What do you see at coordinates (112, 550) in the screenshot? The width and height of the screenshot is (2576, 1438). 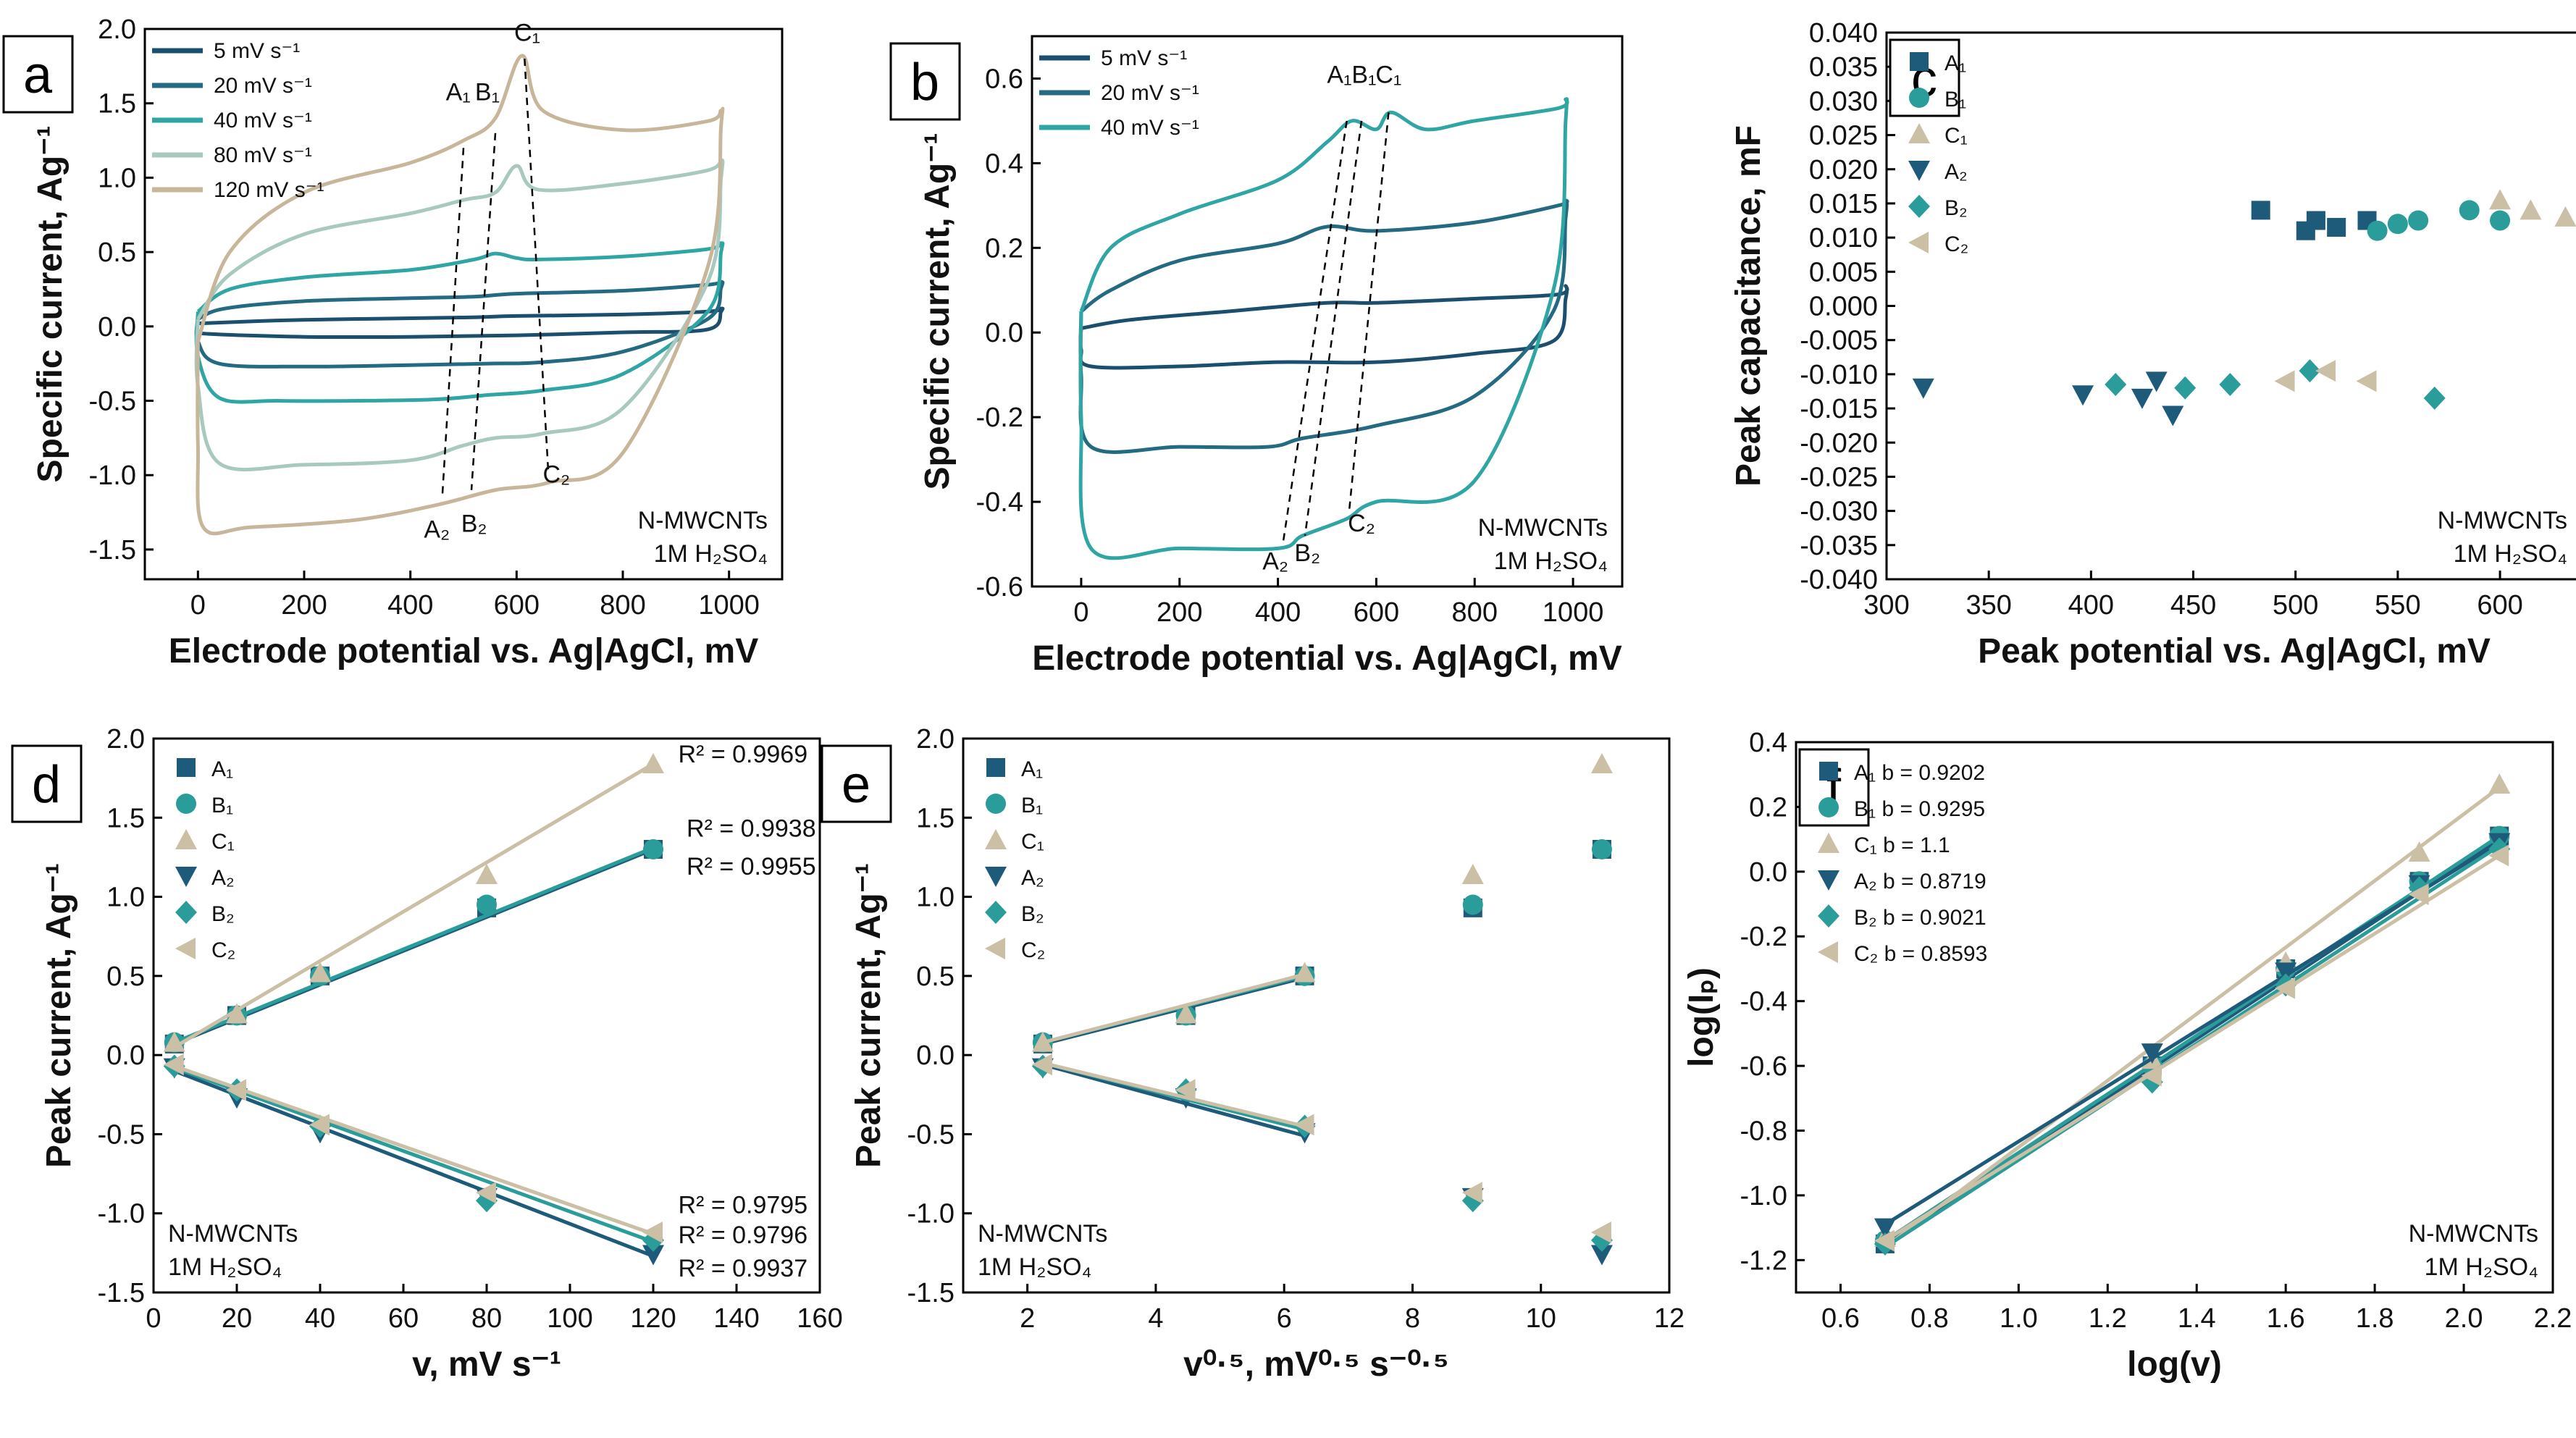 I see `y-tick-label: -1.5` at bounding box center [112, 550].